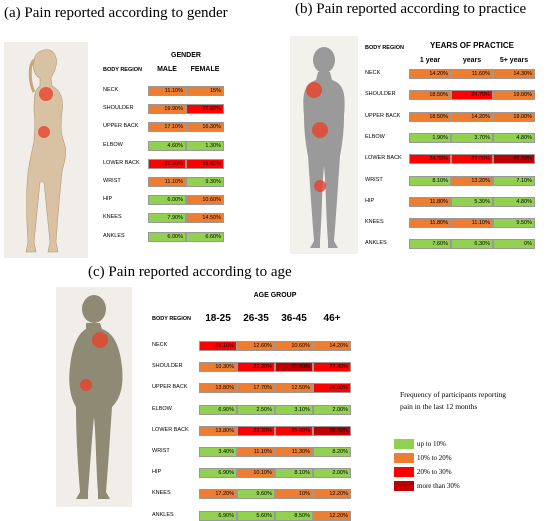 Image resolution: width=550 pixels, height=521 pixels. Describe the element at coordinates (205, 109) in the screenshot. I see `table-cell: 21.60%` at that location.